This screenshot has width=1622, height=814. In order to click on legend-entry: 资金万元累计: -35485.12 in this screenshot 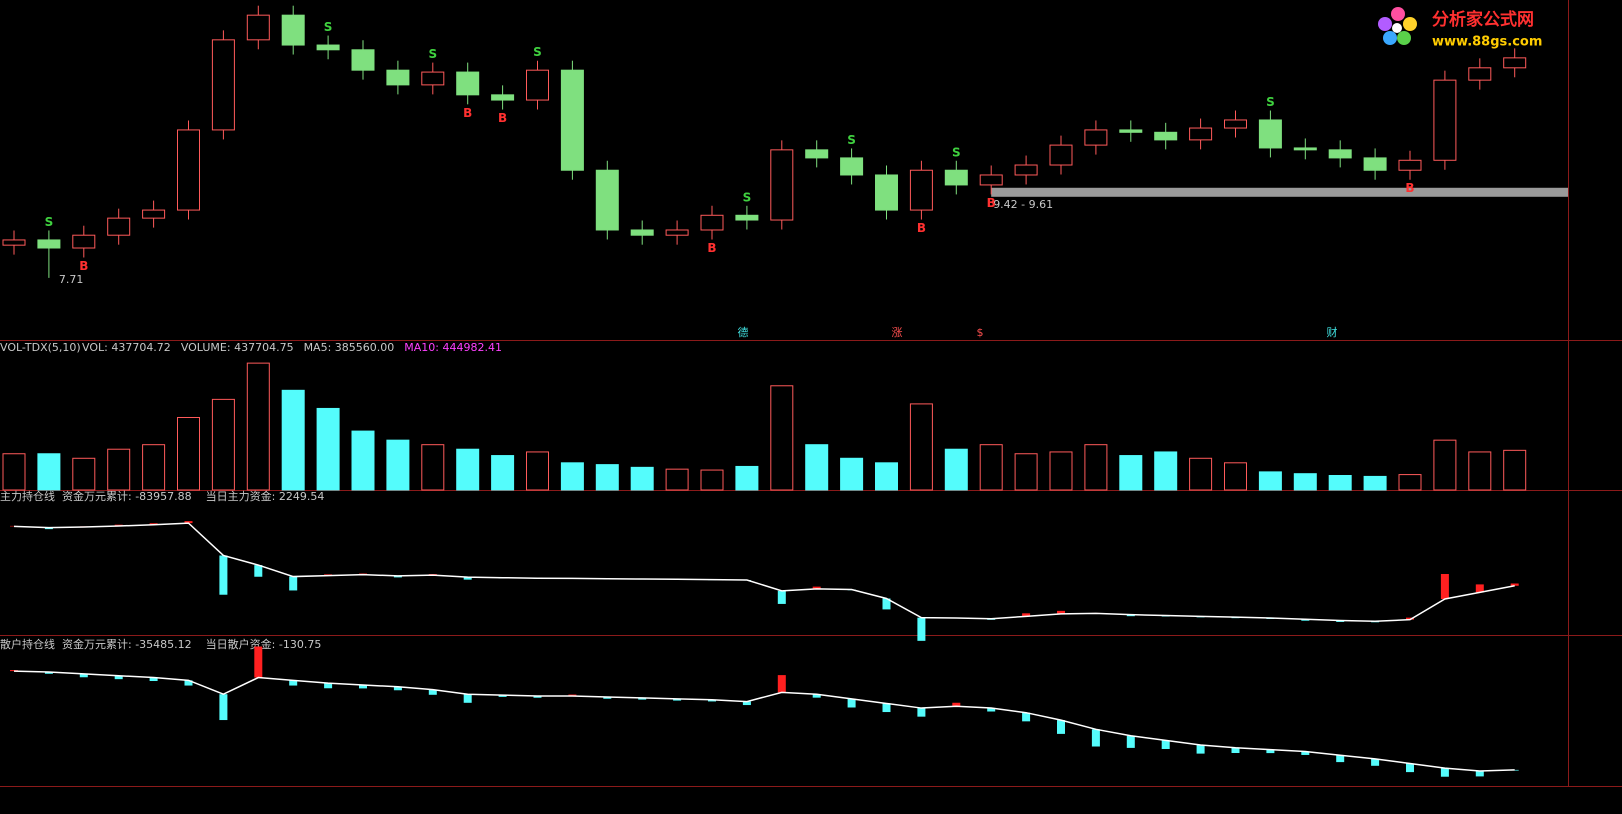, I will do `click(127, 644)`.